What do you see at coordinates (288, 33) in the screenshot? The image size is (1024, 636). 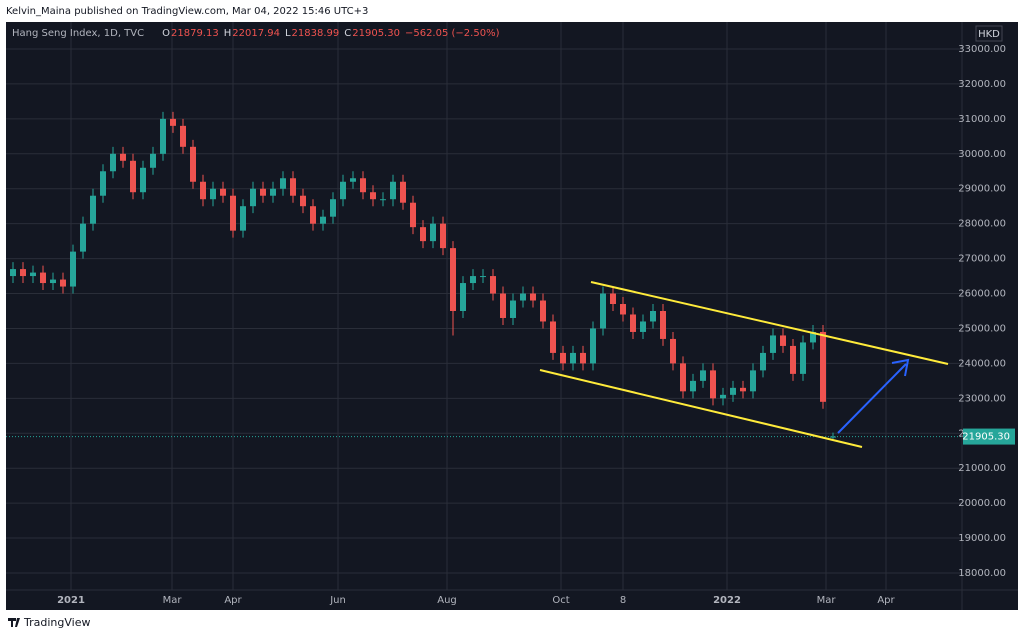 I see `ohlc-label: L` at bounding box center [288, 33].